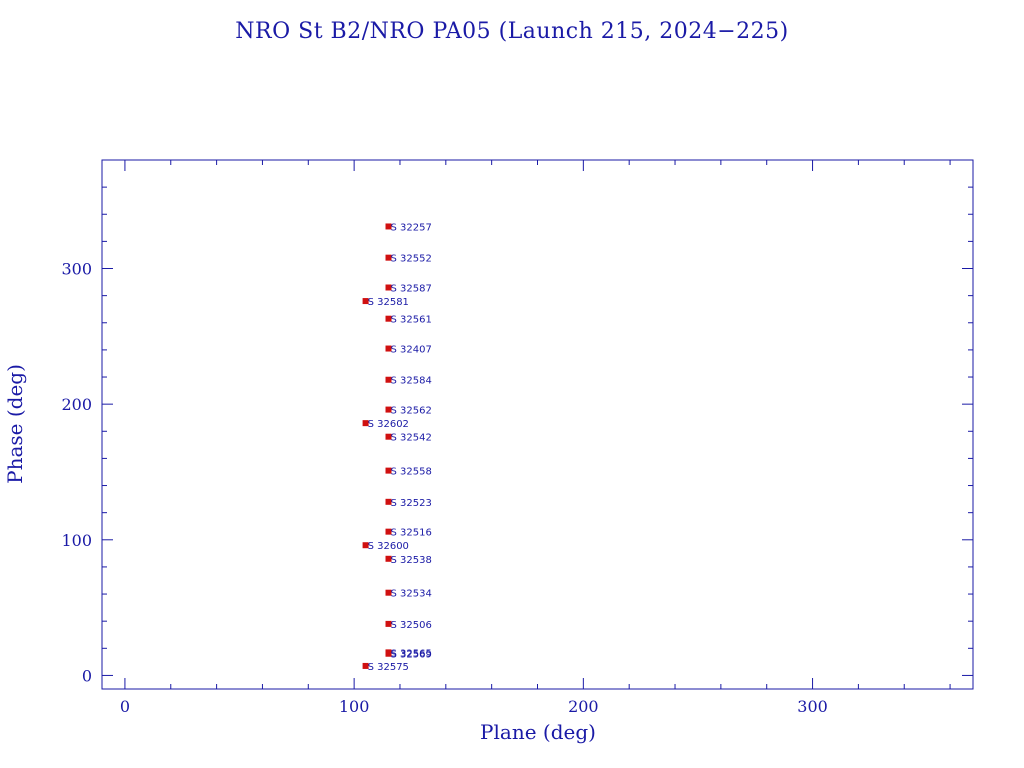  What do you see at coordinates (76, 540) in the screenshot?
I see `y-tick-label: 100` at bounding box center [76, 540].